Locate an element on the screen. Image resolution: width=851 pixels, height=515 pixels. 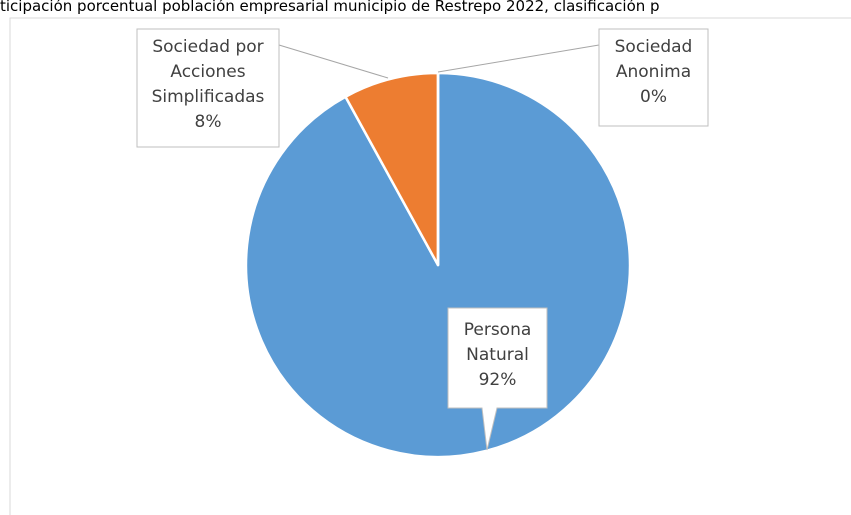
data-label: Sociedad Anonima 0% is located at coordinates (653, 72).